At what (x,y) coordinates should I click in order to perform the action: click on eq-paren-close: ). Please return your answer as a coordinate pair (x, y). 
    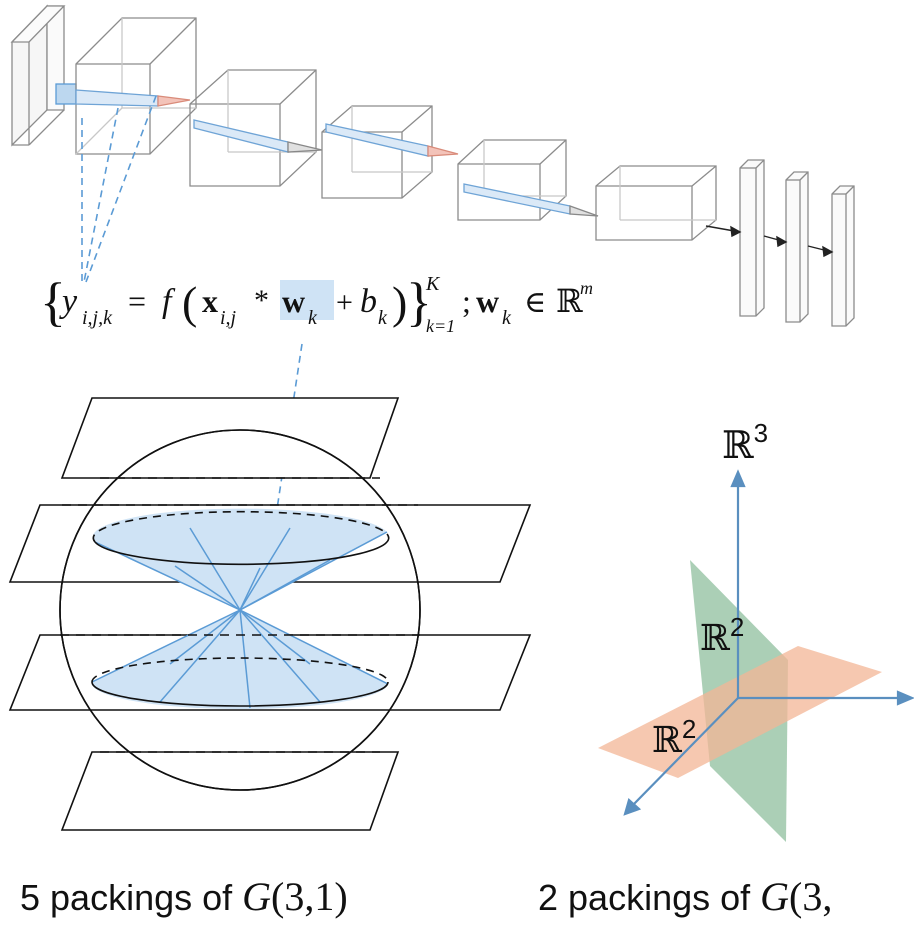
    Looking at the image, I should click on (399, 302).